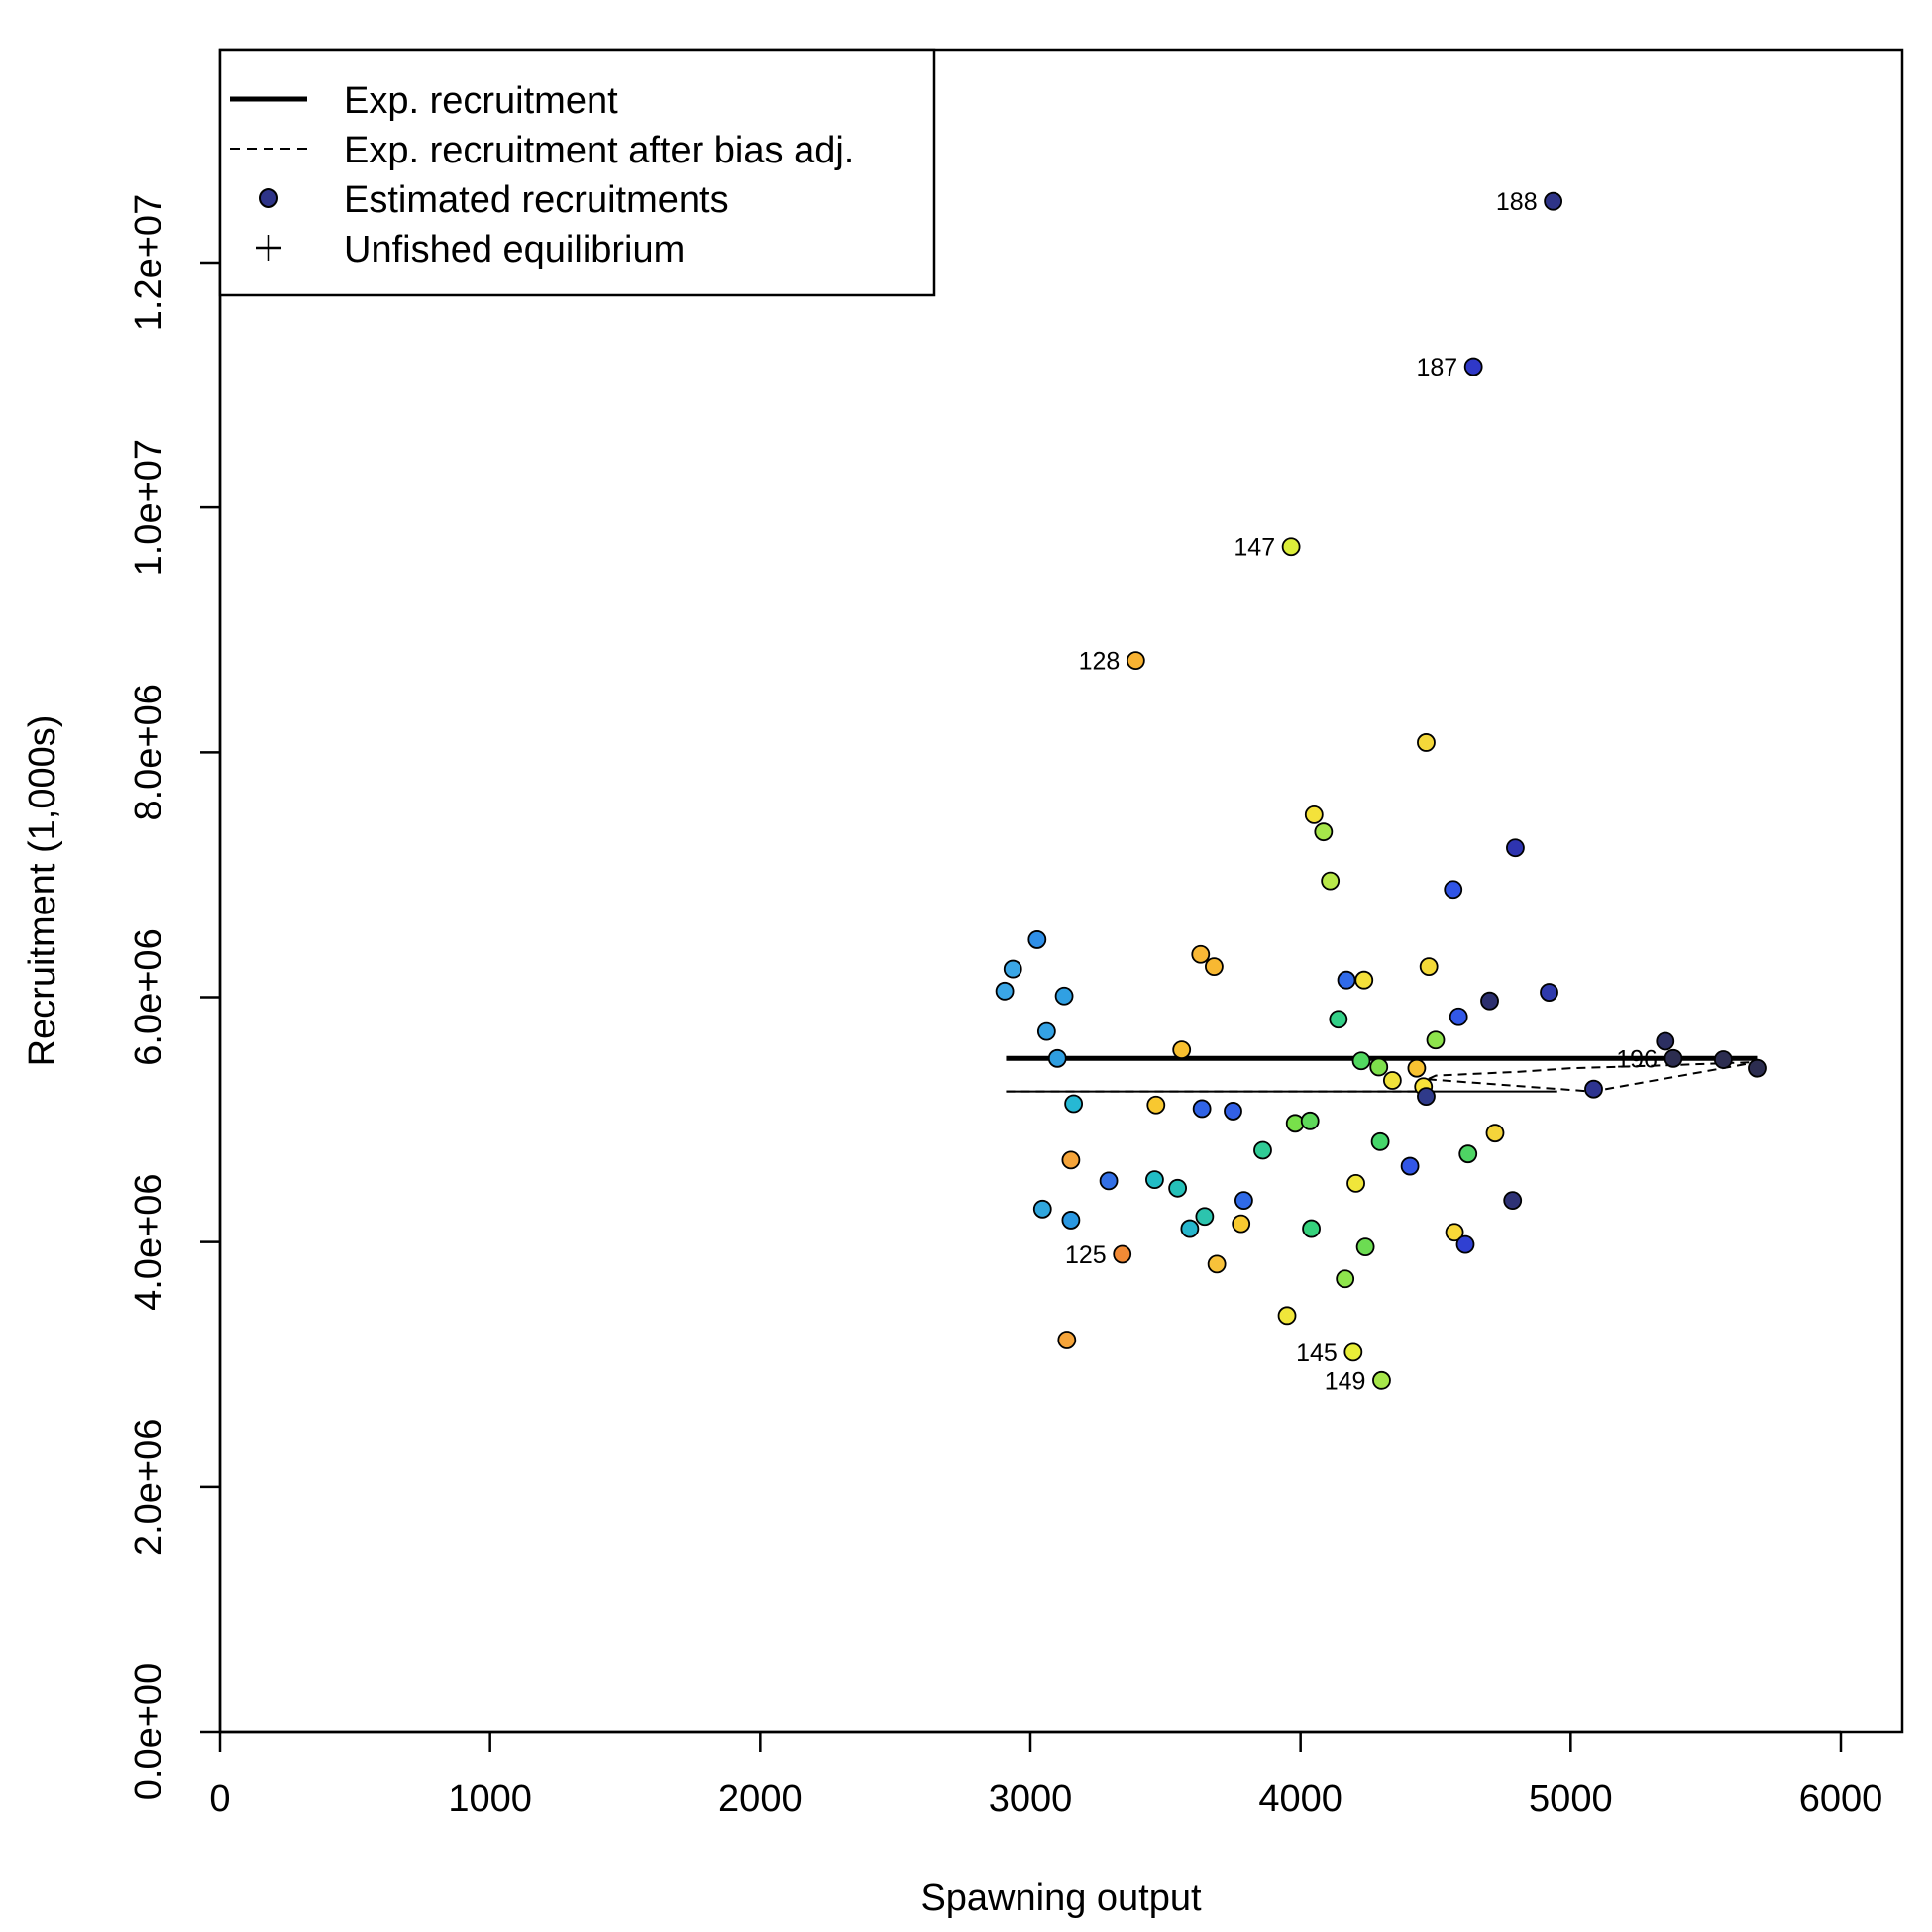 The height and width of the screenshot is (1932, 1932). Describe the element at coordinates (1436, 368) in the screenshot. I see `point-label: 187` at that location.